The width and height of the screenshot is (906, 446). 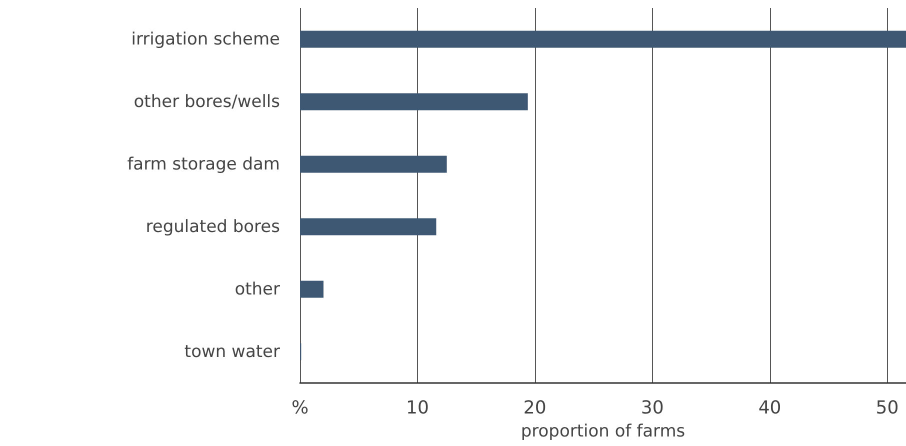 What do you see at coordinates (203, 164) in the screenshot?
I see `y-tick-label: farm storage dam` at bounding box center [203, 164].